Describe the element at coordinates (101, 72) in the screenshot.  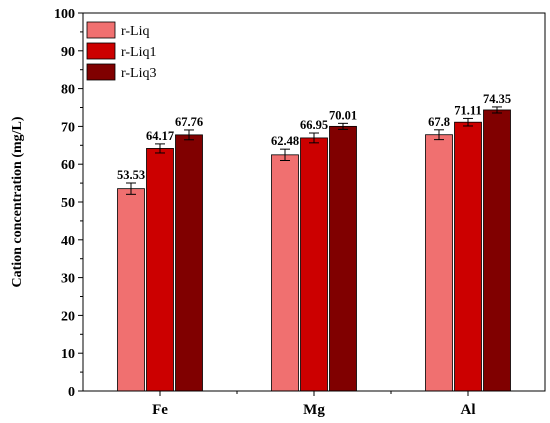
I see `legend-swatch-r-liq3` at that location.